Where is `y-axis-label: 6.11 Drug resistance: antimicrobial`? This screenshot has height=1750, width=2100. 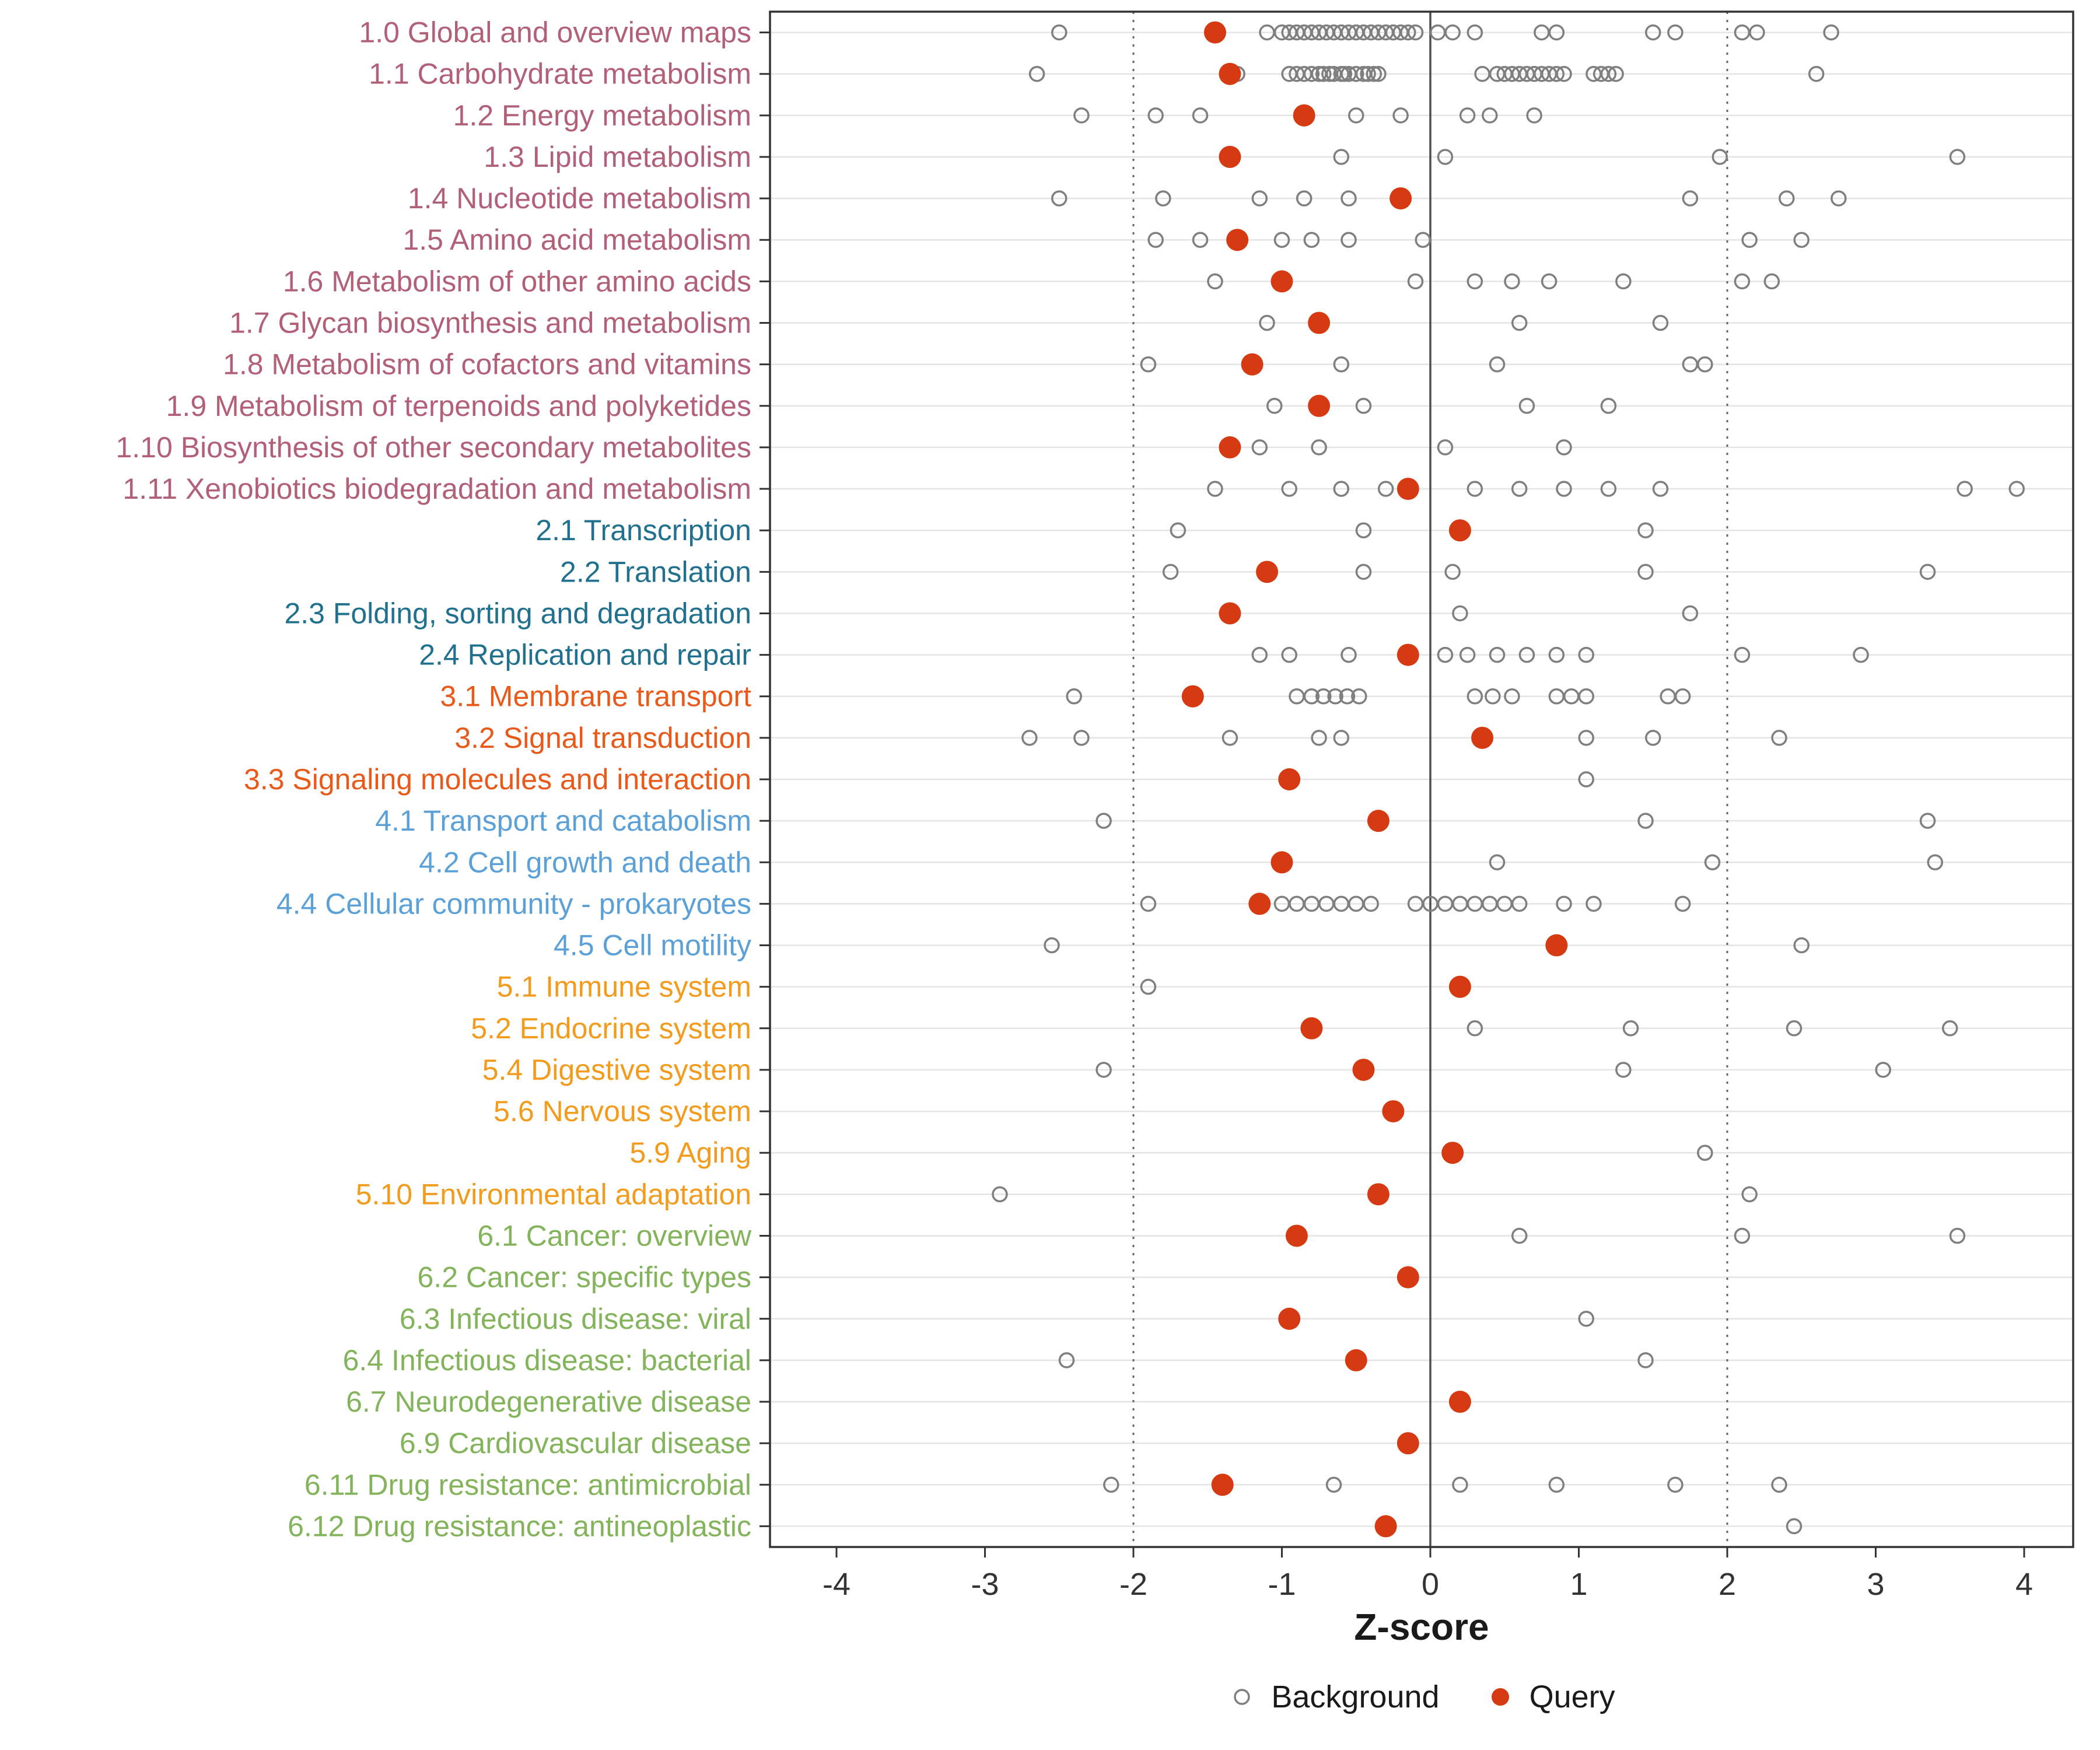
y-axis-label: 6.11 Drug resistance: antimicrobial is located at coordinates (527, 1484).